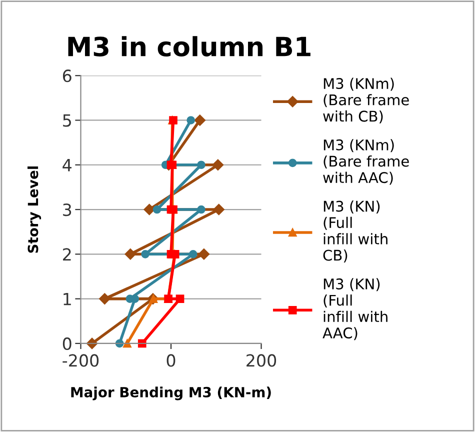 The height and width of the screenshot is (432, 475). What do you see at coordinates (80, 360) in the screenshot?
I see `x-tick-label: -200` at bounding box center [80, 360].